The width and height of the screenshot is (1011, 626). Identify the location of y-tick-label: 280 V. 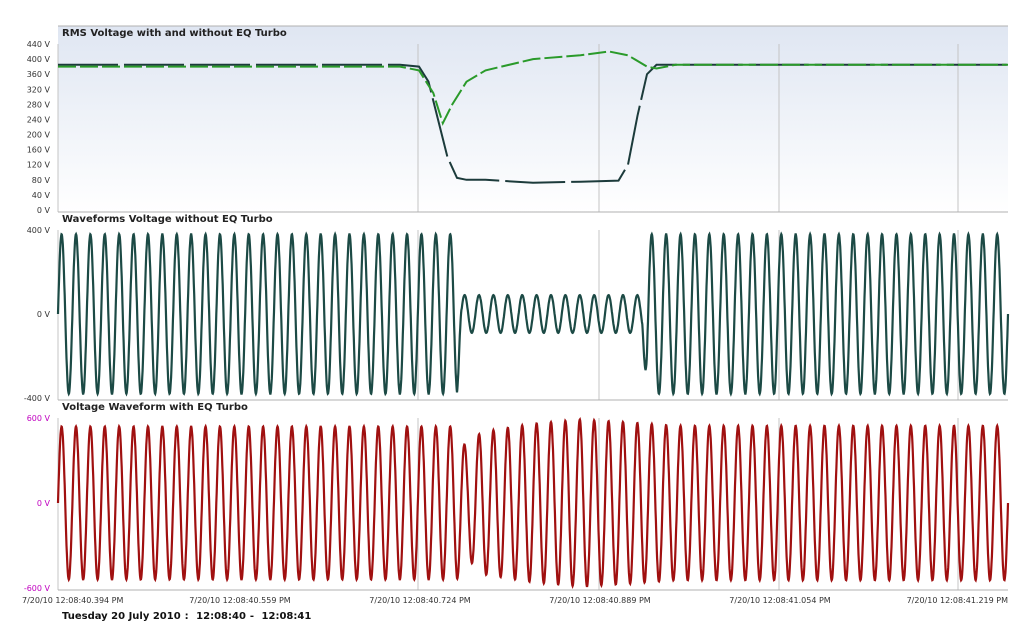
(39, 104).